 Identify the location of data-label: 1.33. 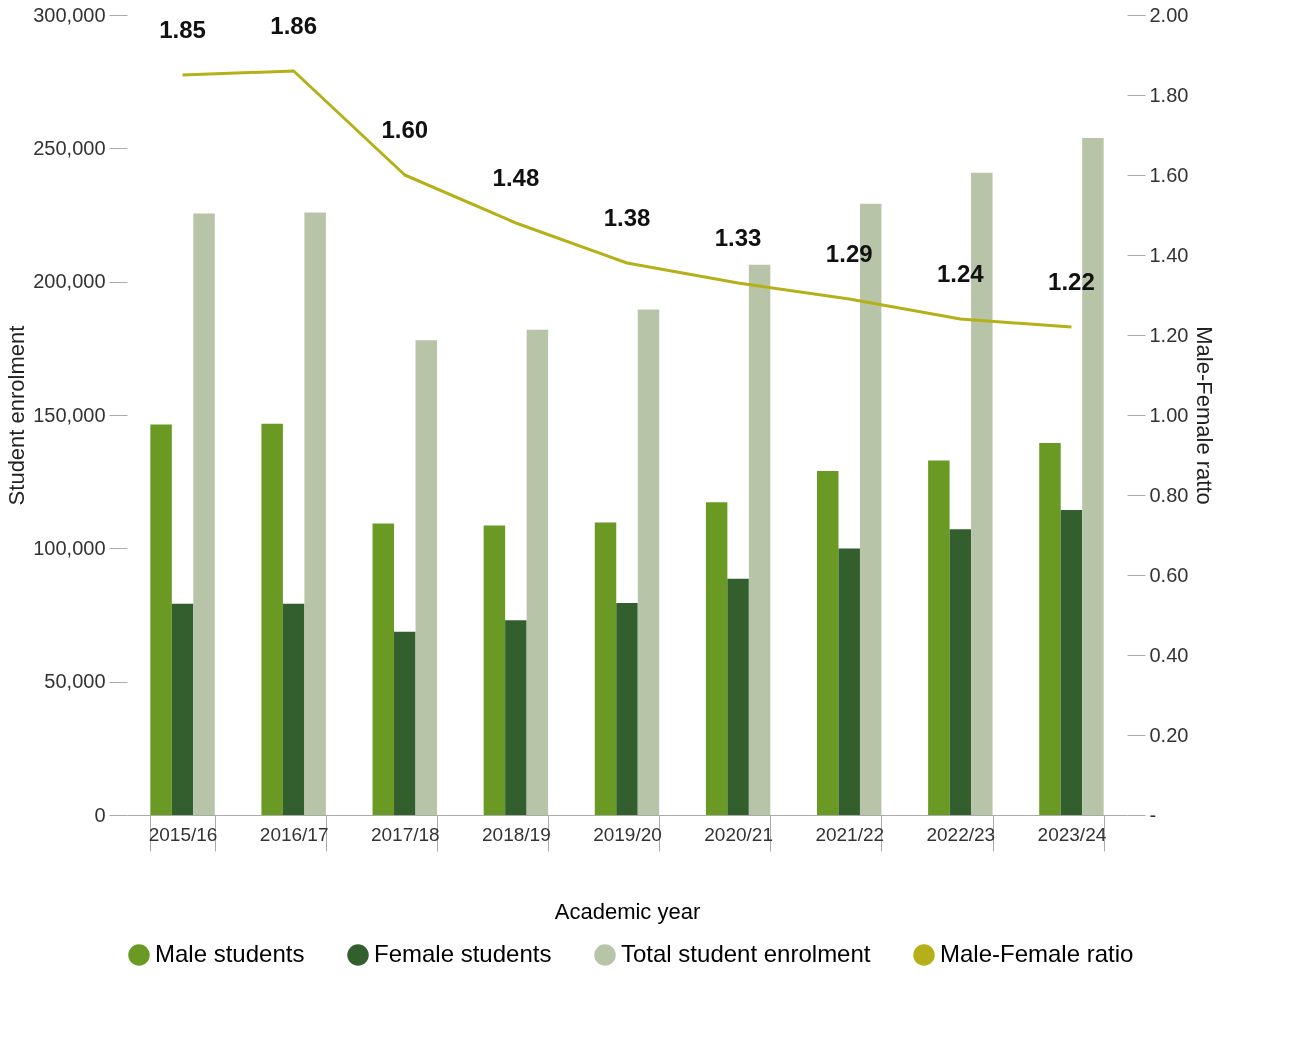
(738, 237).